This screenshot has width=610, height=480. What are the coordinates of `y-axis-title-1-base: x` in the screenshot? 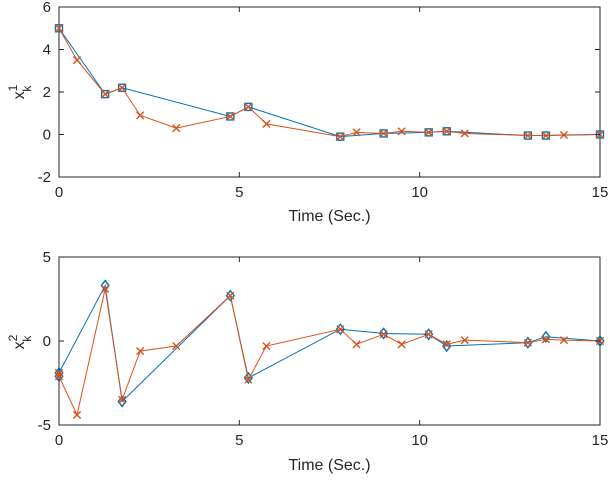 It's located at (19, 95).